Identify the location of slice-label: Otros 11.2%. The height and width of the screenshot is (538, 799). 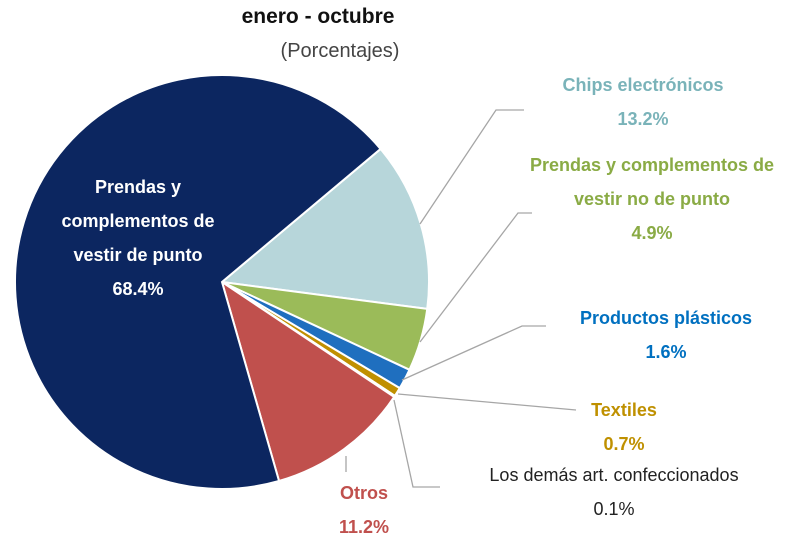
(364, 507).